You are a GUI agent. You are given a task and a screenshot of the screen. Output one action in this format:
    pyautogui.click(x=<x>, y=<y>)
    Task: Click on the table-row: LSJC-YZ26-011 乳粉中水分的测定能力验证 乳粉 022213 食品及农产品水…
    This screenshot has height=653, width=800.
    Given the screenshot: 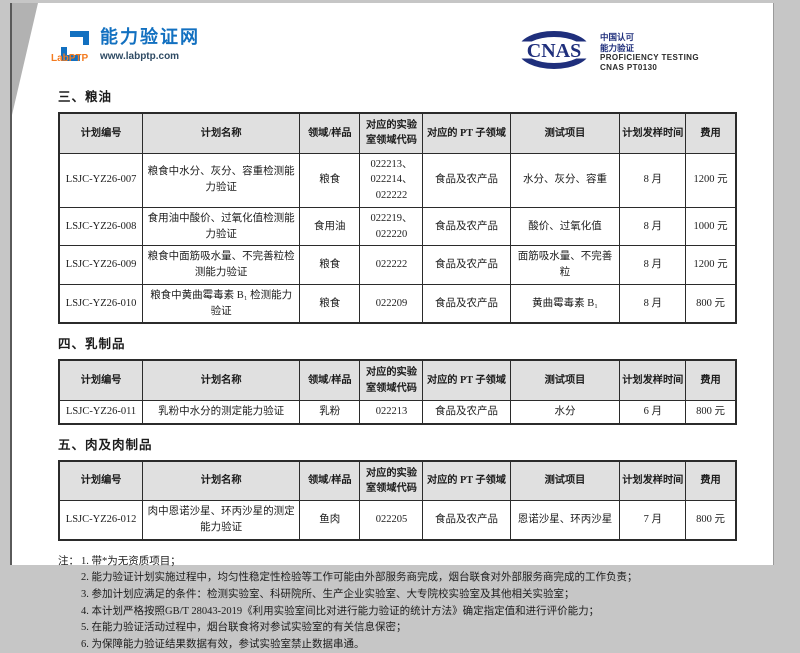 What is the action you would take?
    pyautogui.click(x=397, y=412)
    